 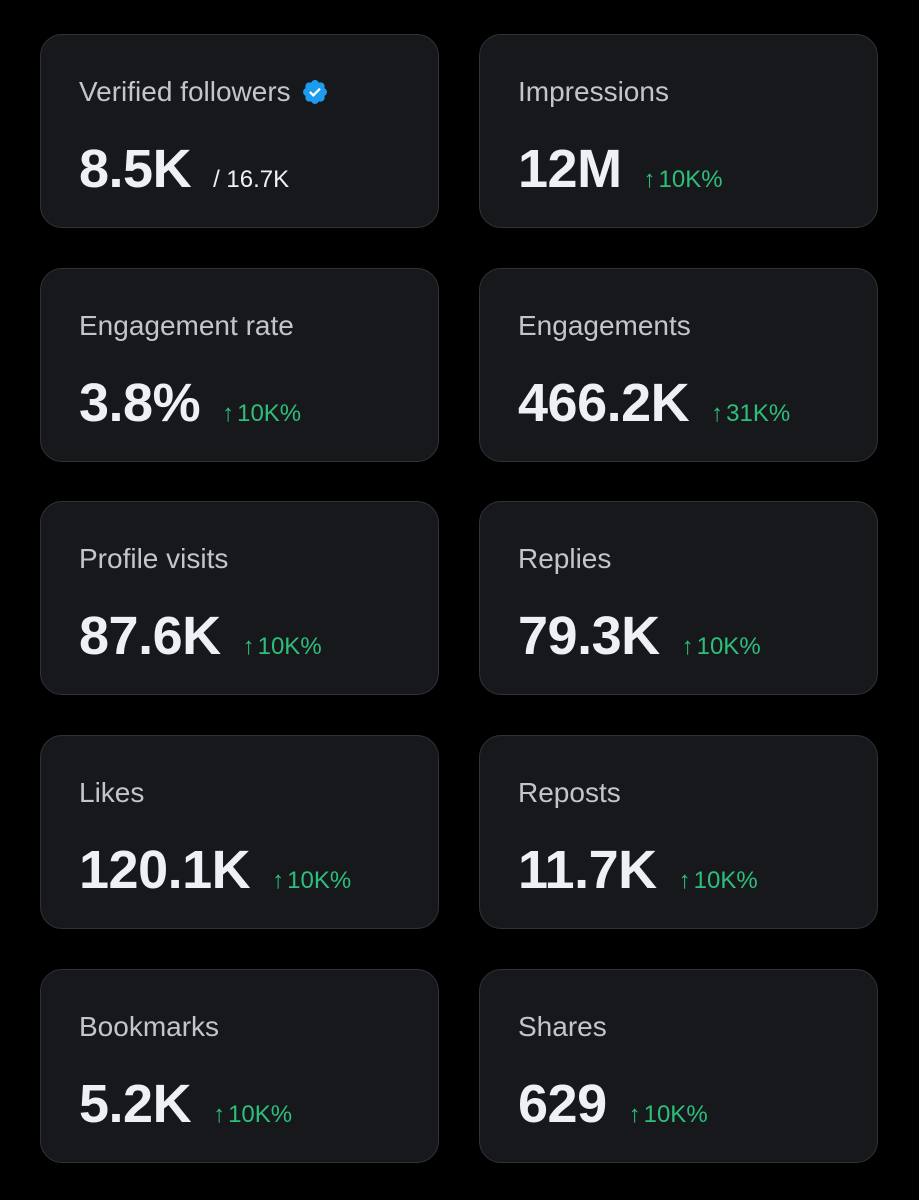 What do you see at coordinates (570, 169) in the screenshot?
I see `metric-value: 12M` at bounding box center [570, 169].